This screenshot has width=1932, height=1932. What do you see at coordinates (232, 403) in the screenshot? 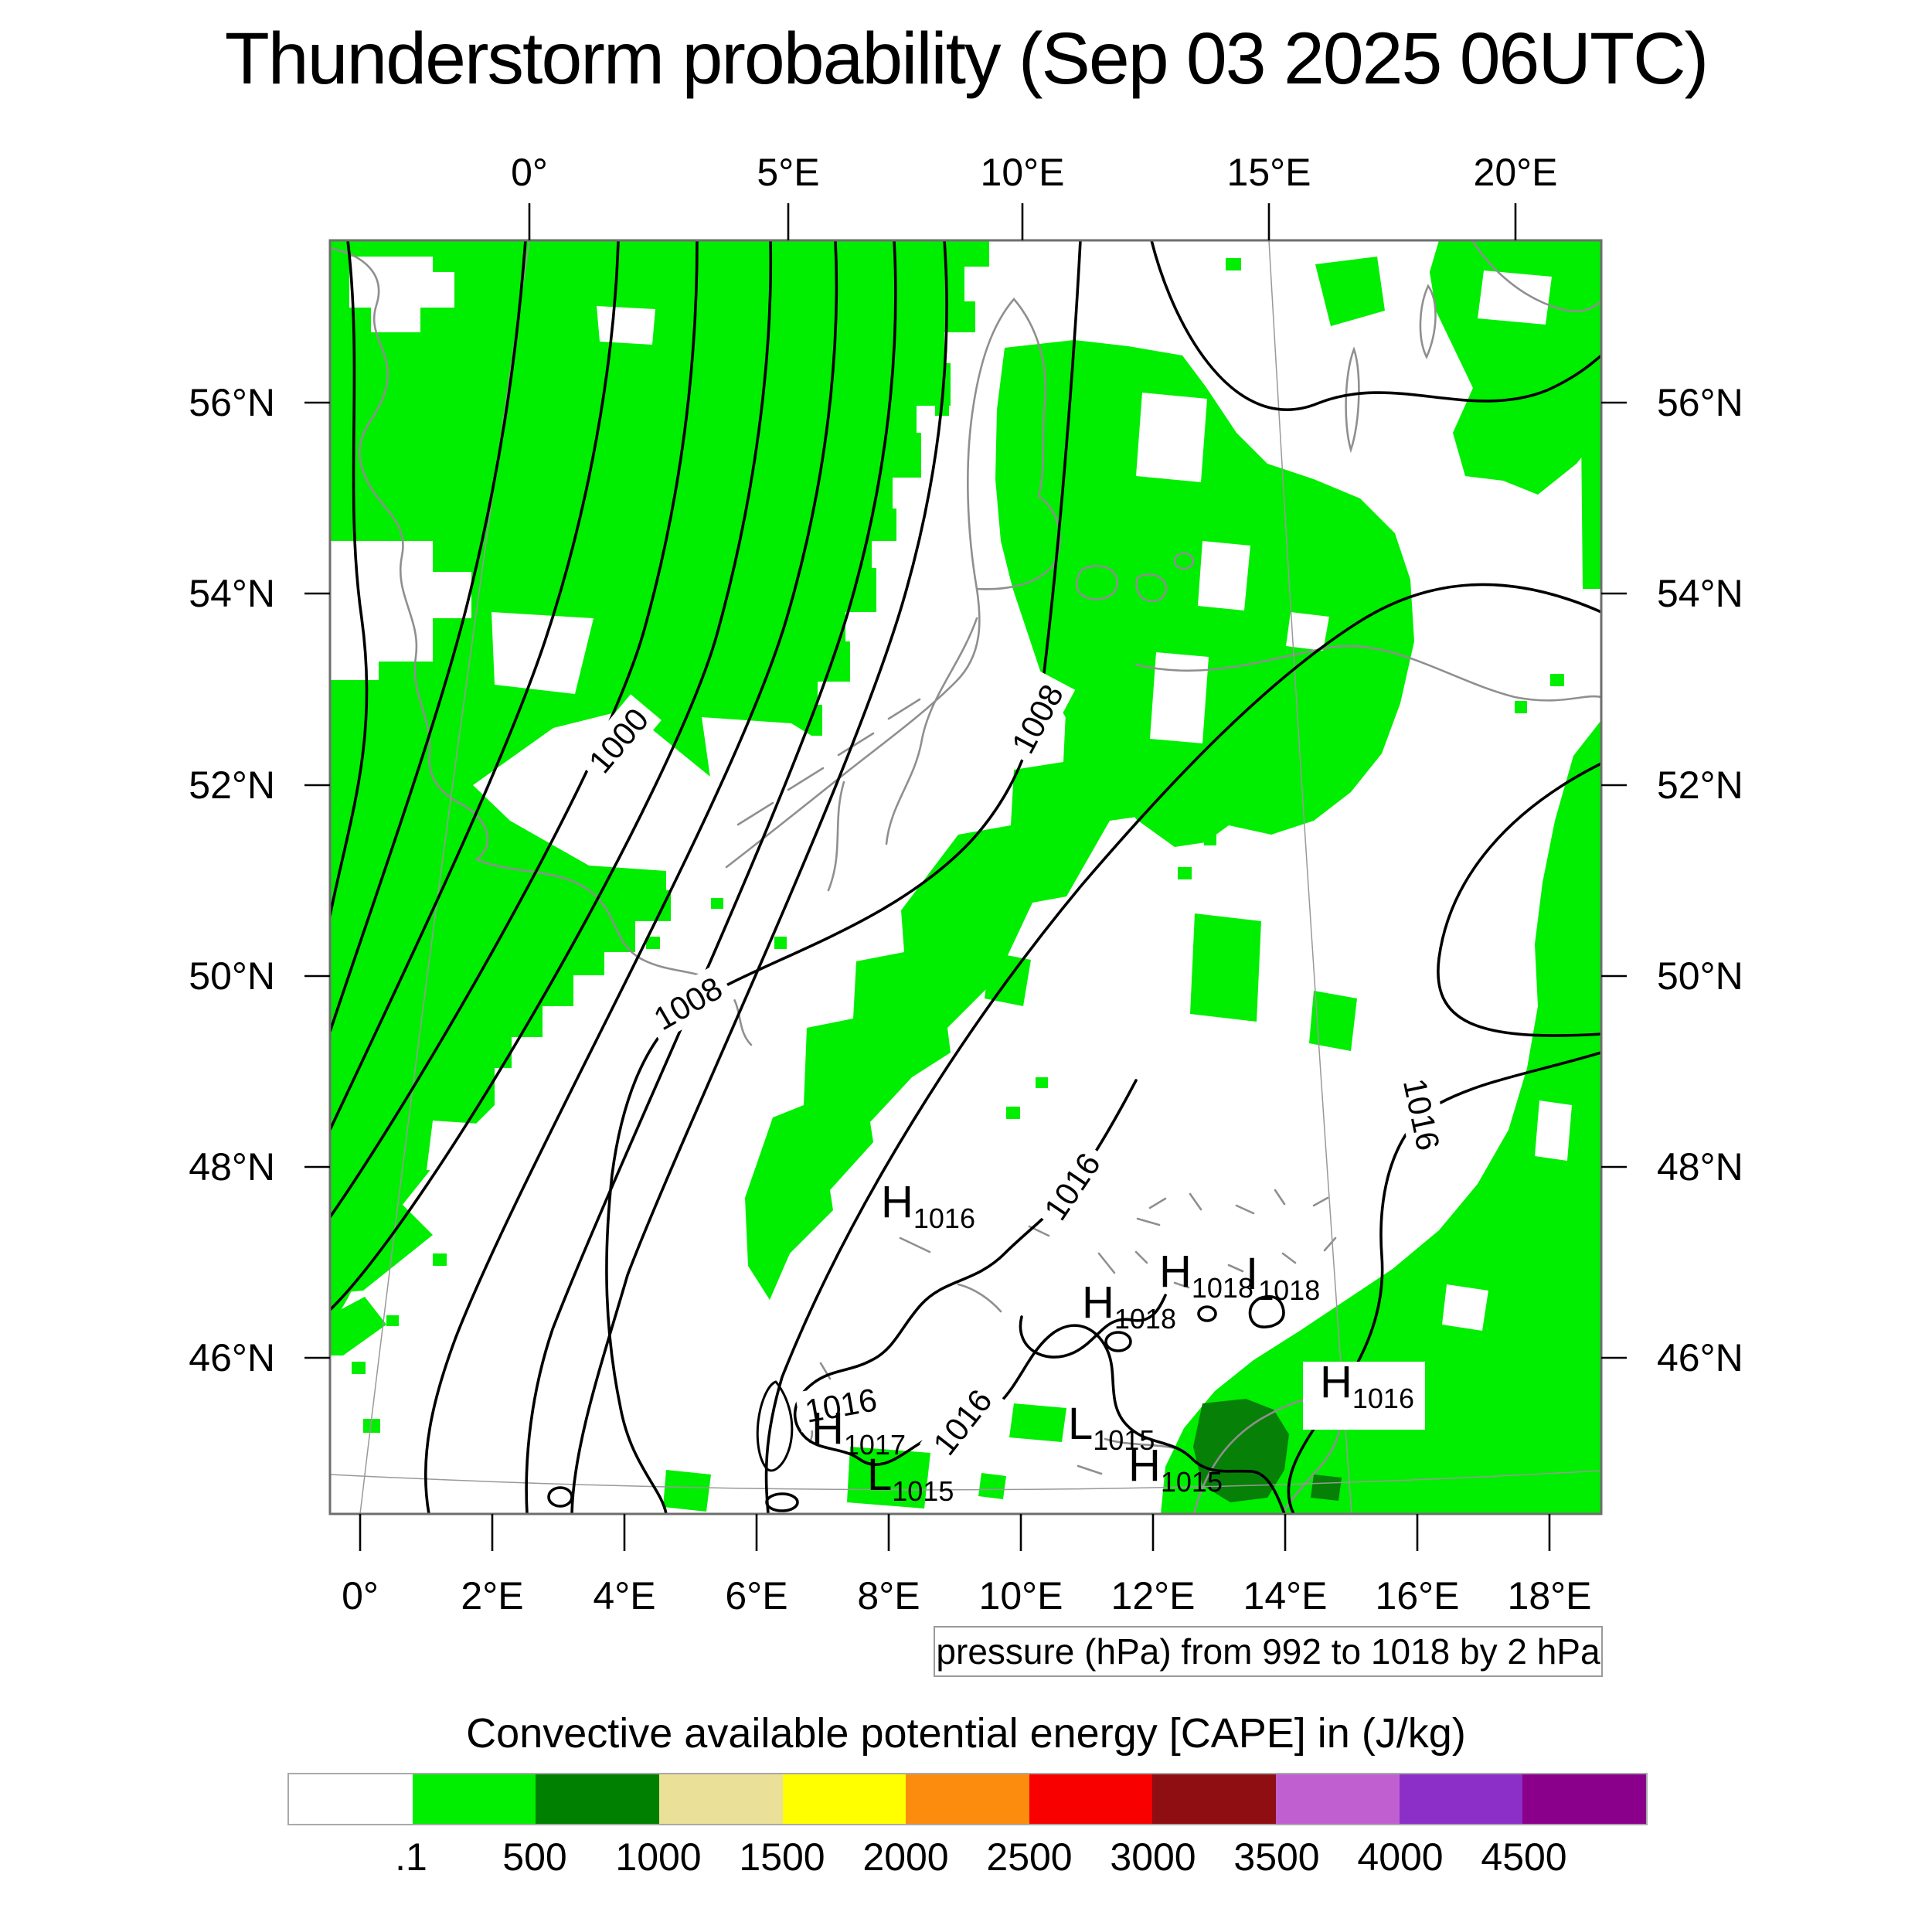
I see `left-axis-label: 56°N` at bounding box center [232, 403].